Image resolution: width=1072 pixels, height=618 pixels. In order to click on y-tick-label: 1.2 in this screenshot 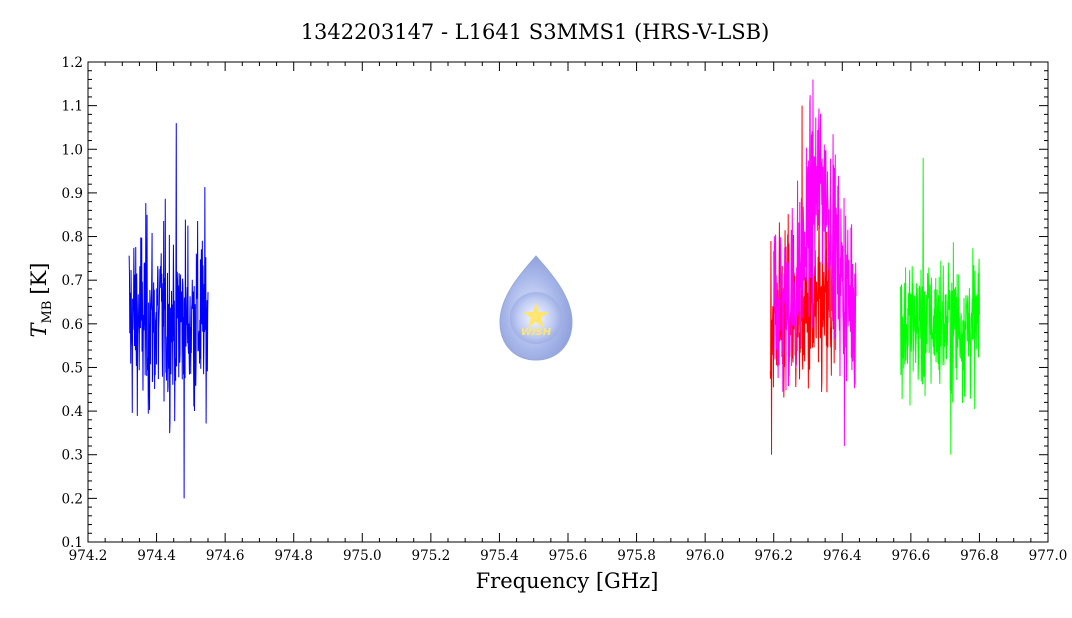, I will do `click(72, 63)`.